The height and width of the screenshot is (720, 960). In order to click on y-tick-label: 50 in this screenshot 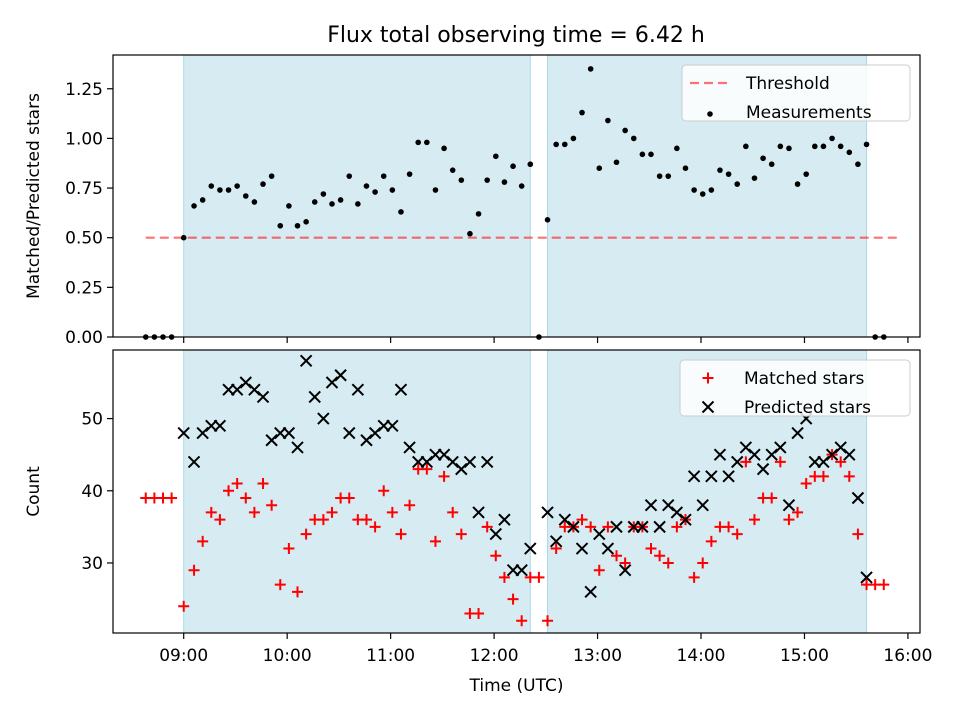, I will do `click(92, 420)`.